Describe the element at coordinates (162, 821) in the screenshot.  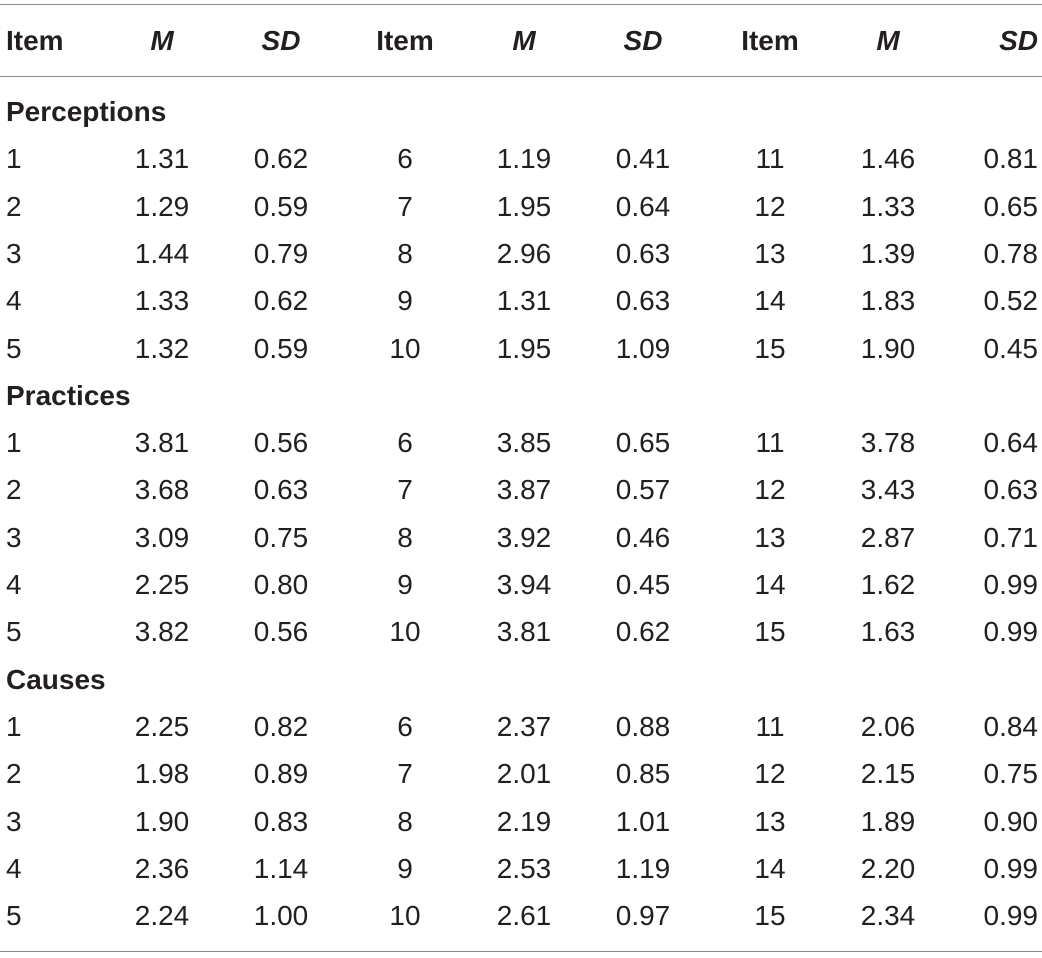
I see `cell-mean-a: 1.90` at that location.